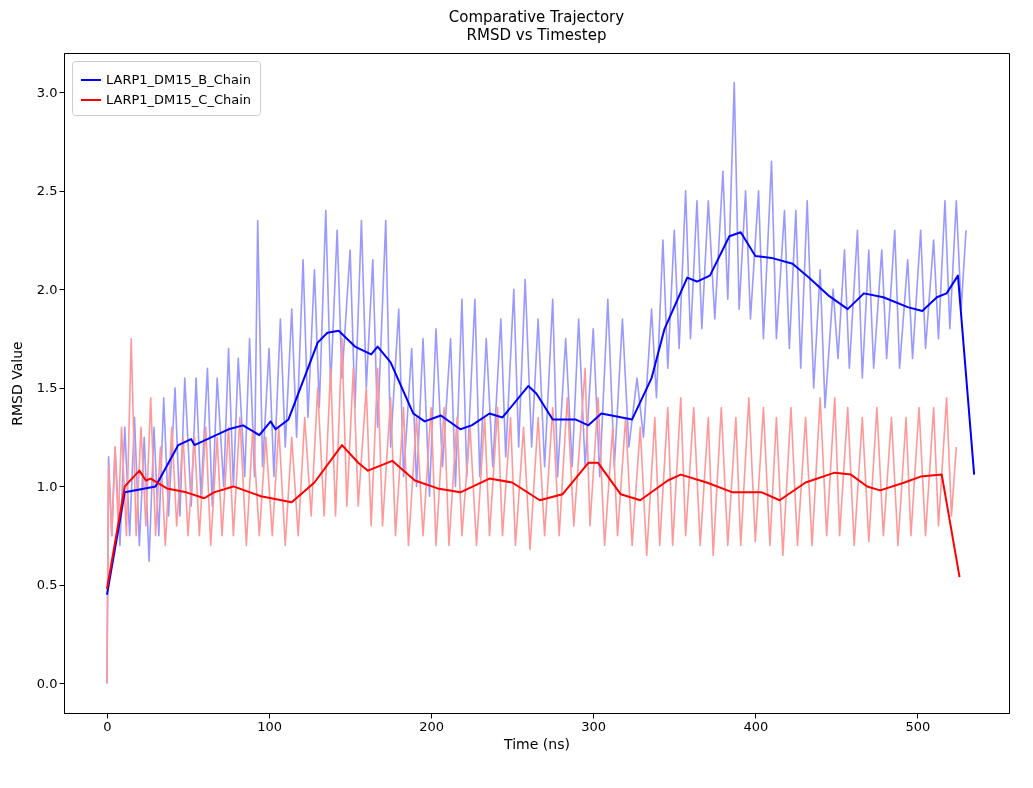 The image size is (1033, 788). Describe the element at coordinates (47, 683) in the screenshot. I see `y-tick-label: 0.0` at that location.